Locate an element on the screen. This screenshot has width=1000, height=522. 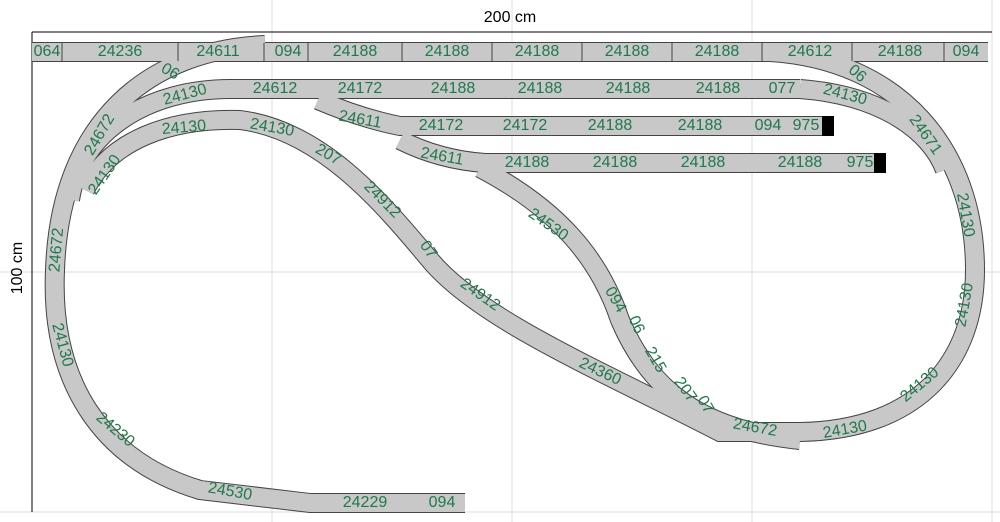
width-label: 200 cm is located at coordinates (510, 17).